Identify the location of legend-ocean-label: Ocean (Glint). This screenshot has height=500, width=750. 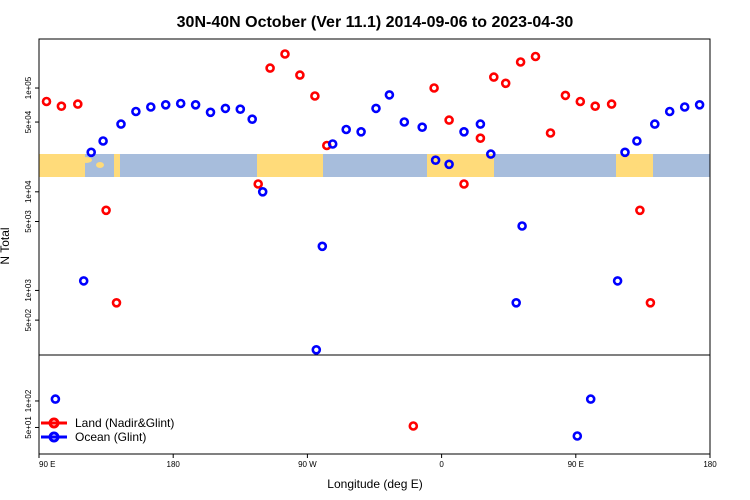
(110, 437).